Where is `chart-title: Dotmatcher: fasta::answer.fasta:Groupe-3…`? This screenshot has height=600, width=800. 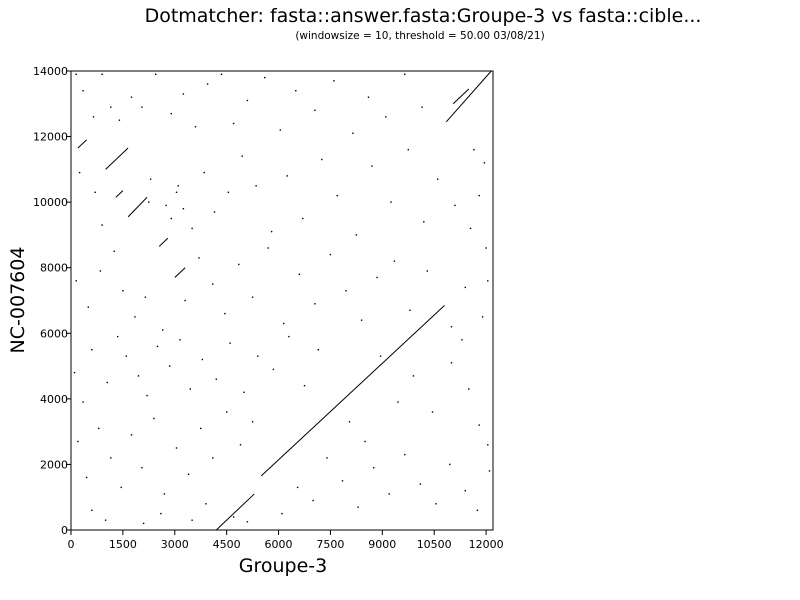
chart-title: Dotmatcher: fasta::answer.fasta:Groupe-3… is located at coordinates (423, 16).